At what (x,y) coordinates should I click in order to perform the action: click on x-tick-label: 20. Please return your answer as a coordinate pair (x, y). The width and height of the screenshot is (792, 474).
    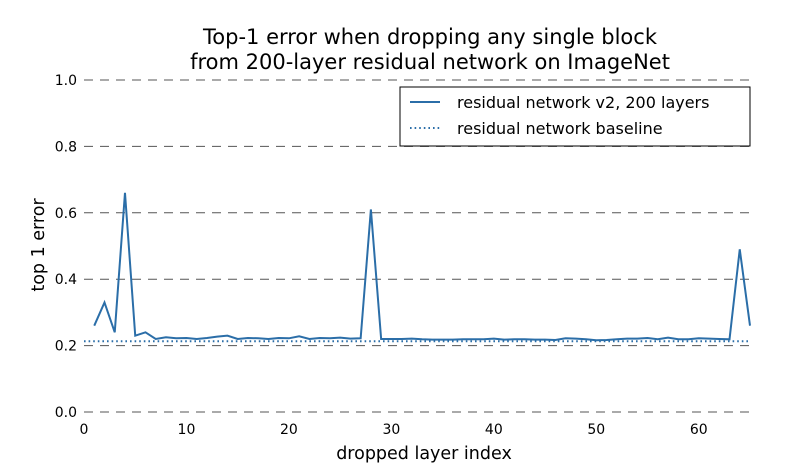
    Looking at the image, I should click on (289, 430).